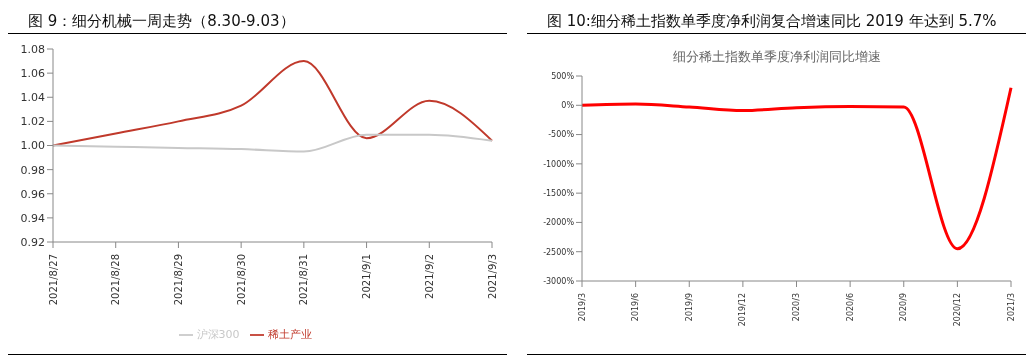 The height and width of the screenshot is (363, 1034). I want to click on y-tick-label: 500%, so click(563, 76).